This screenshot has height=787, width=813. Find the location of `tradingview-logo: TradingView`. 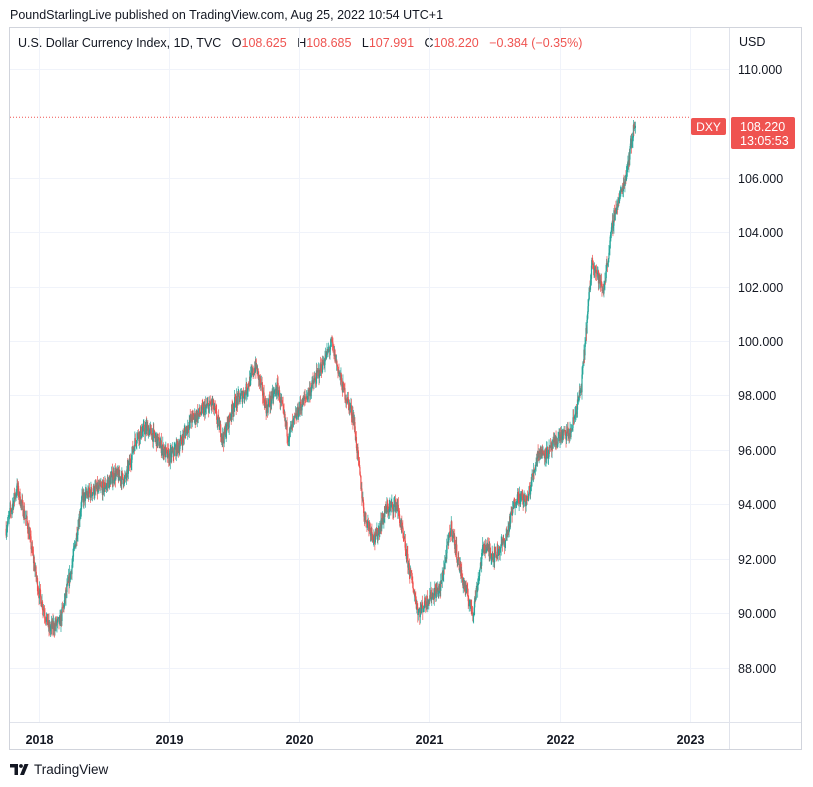

tradingview-logo: TradingView is located at coordinates (59, 769).